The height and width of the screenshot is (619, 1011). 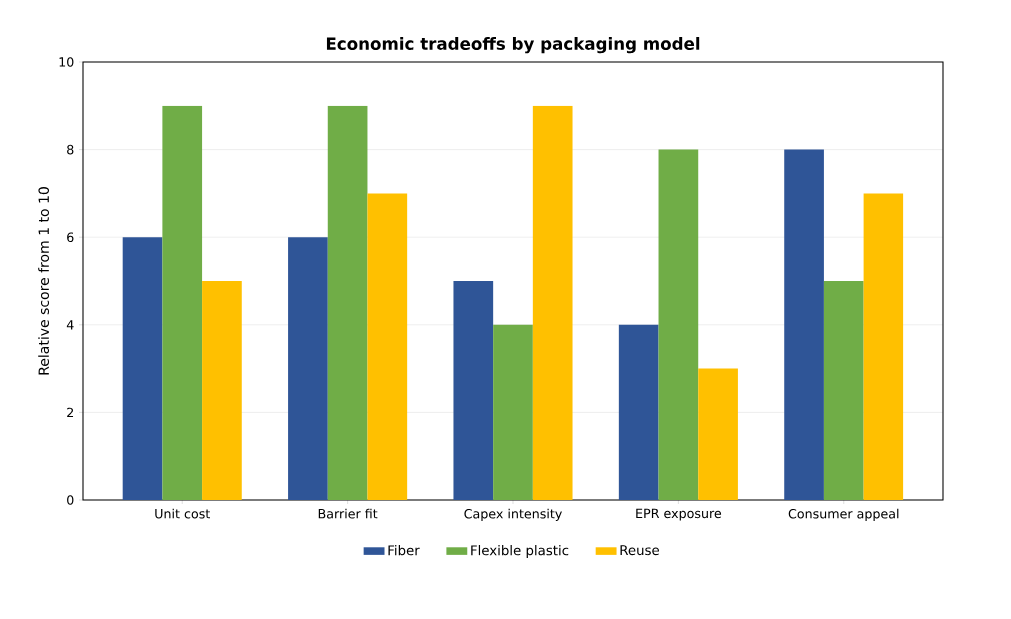 What do you see at coordinates (520, 551) in the screenshot?
I see `legend-label: Flexible plastic` at bounding box center [520, 551].